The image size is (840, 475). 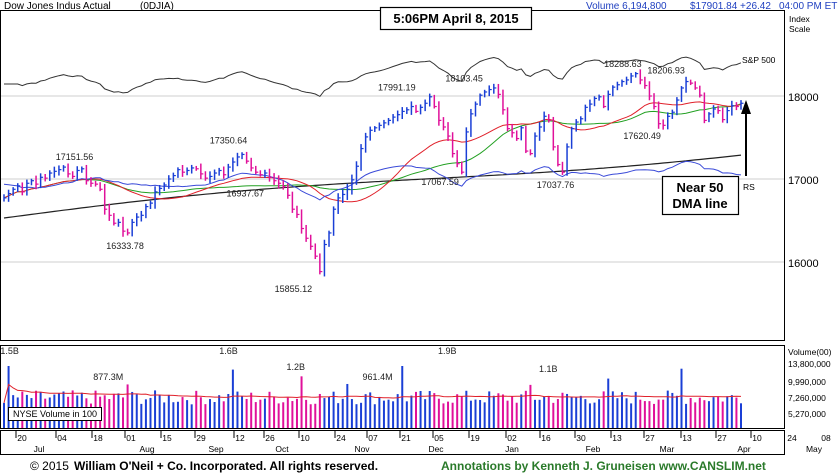 I want to click on x-tick-label: 26, so click(x=270, y=438).